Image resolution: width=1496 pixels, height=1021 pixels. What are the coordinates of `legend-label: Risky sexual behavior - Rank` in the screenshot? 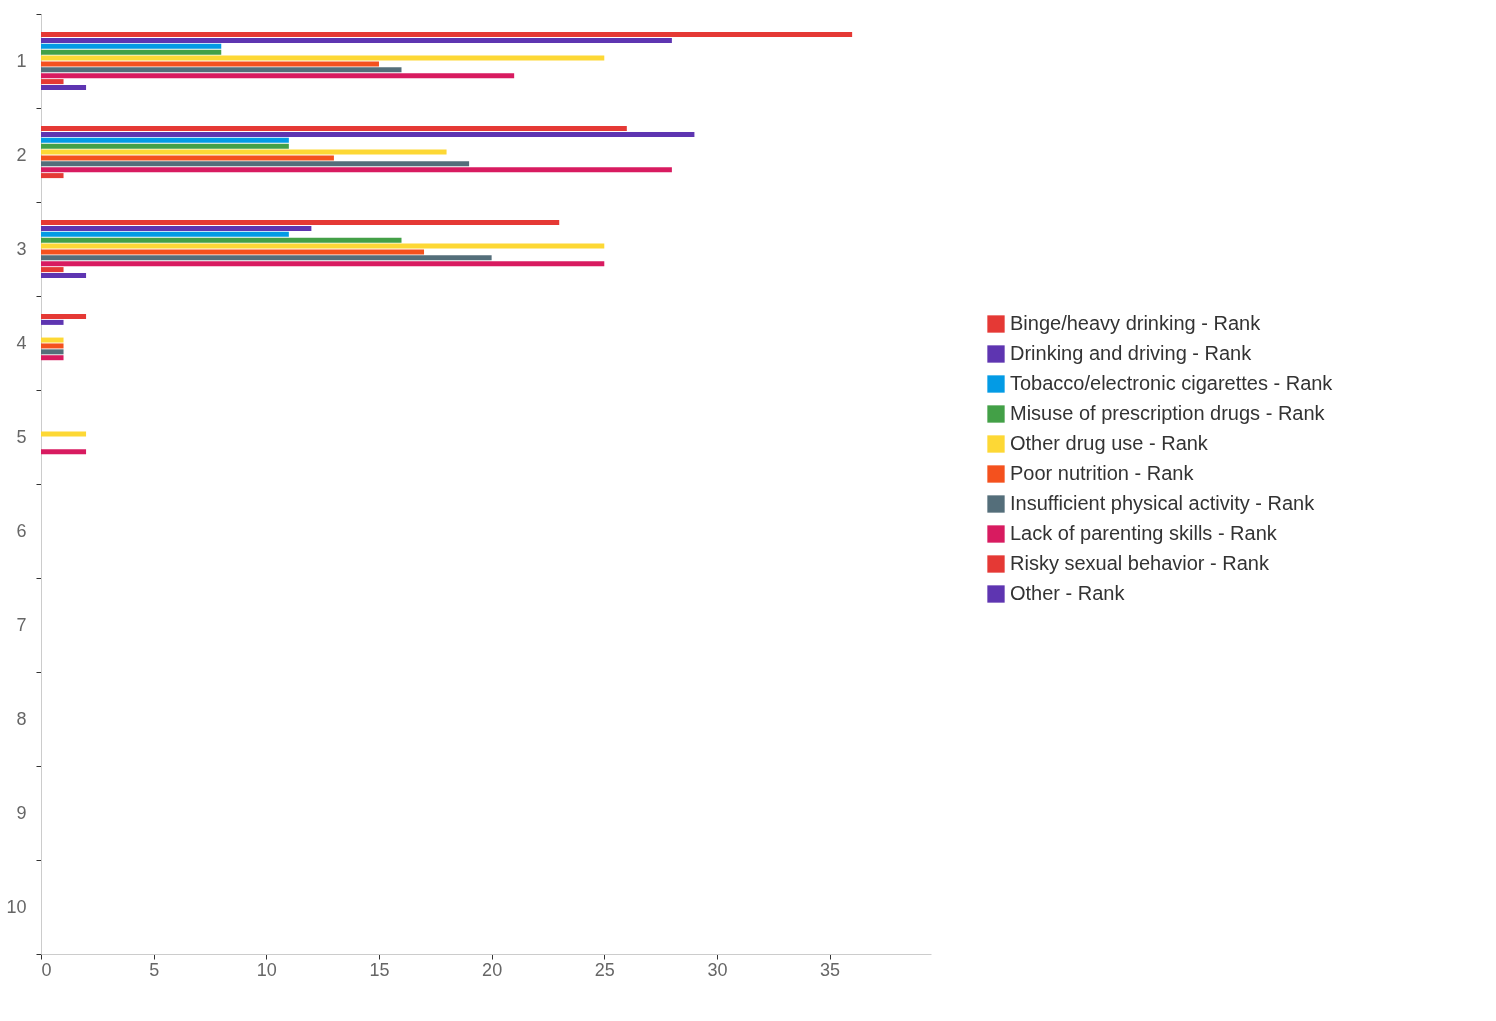 It's located at (1140, 563).